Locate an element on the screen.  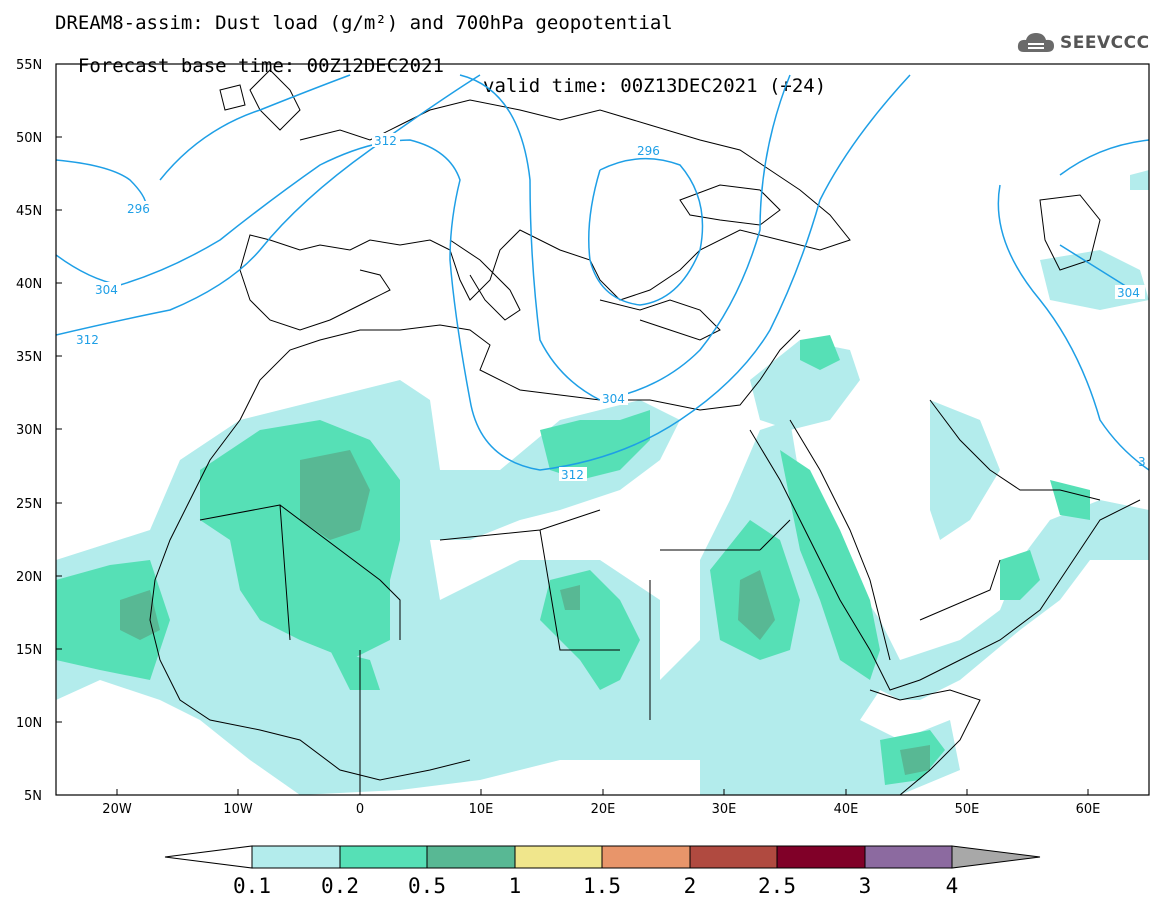
contour-312-west is located at coordinates (268, 205).